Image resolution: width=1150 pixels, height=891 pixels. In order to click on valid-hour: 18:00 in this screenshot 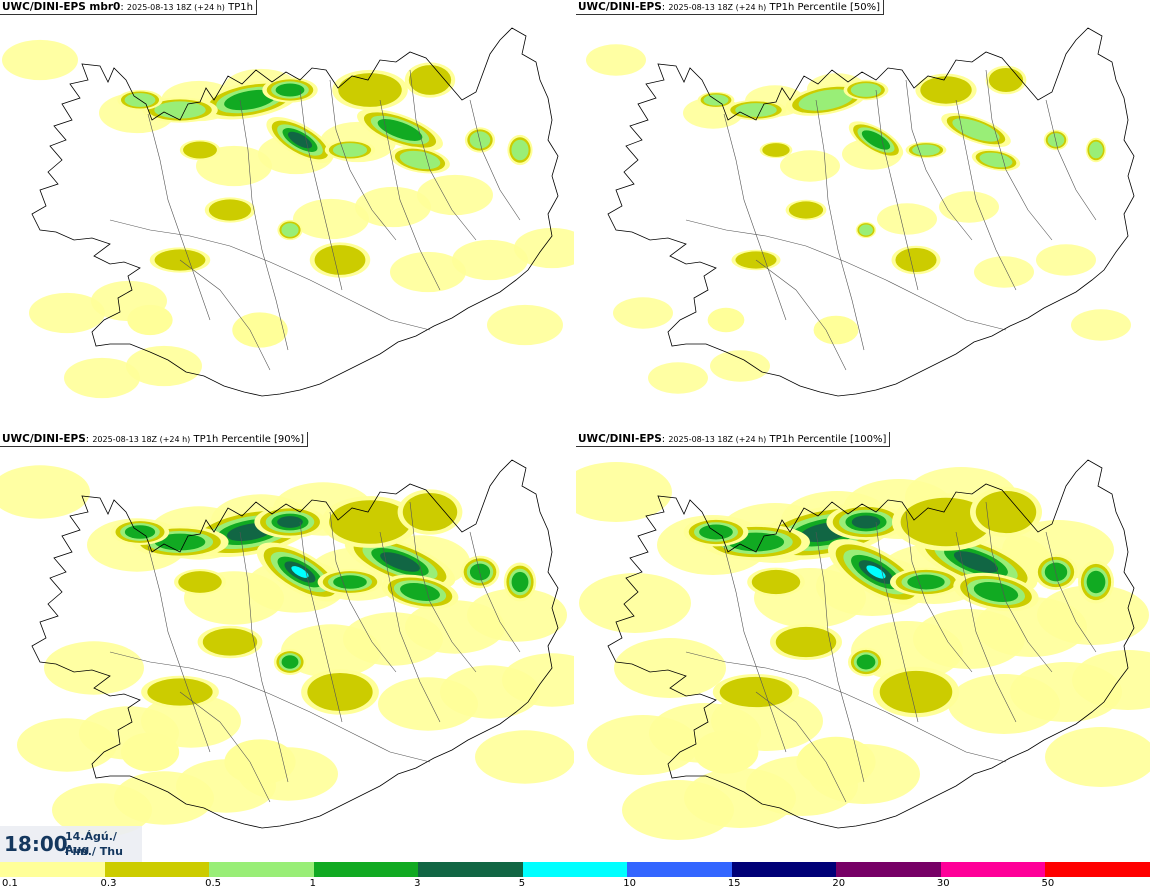, I will do `click(36, 844)`.